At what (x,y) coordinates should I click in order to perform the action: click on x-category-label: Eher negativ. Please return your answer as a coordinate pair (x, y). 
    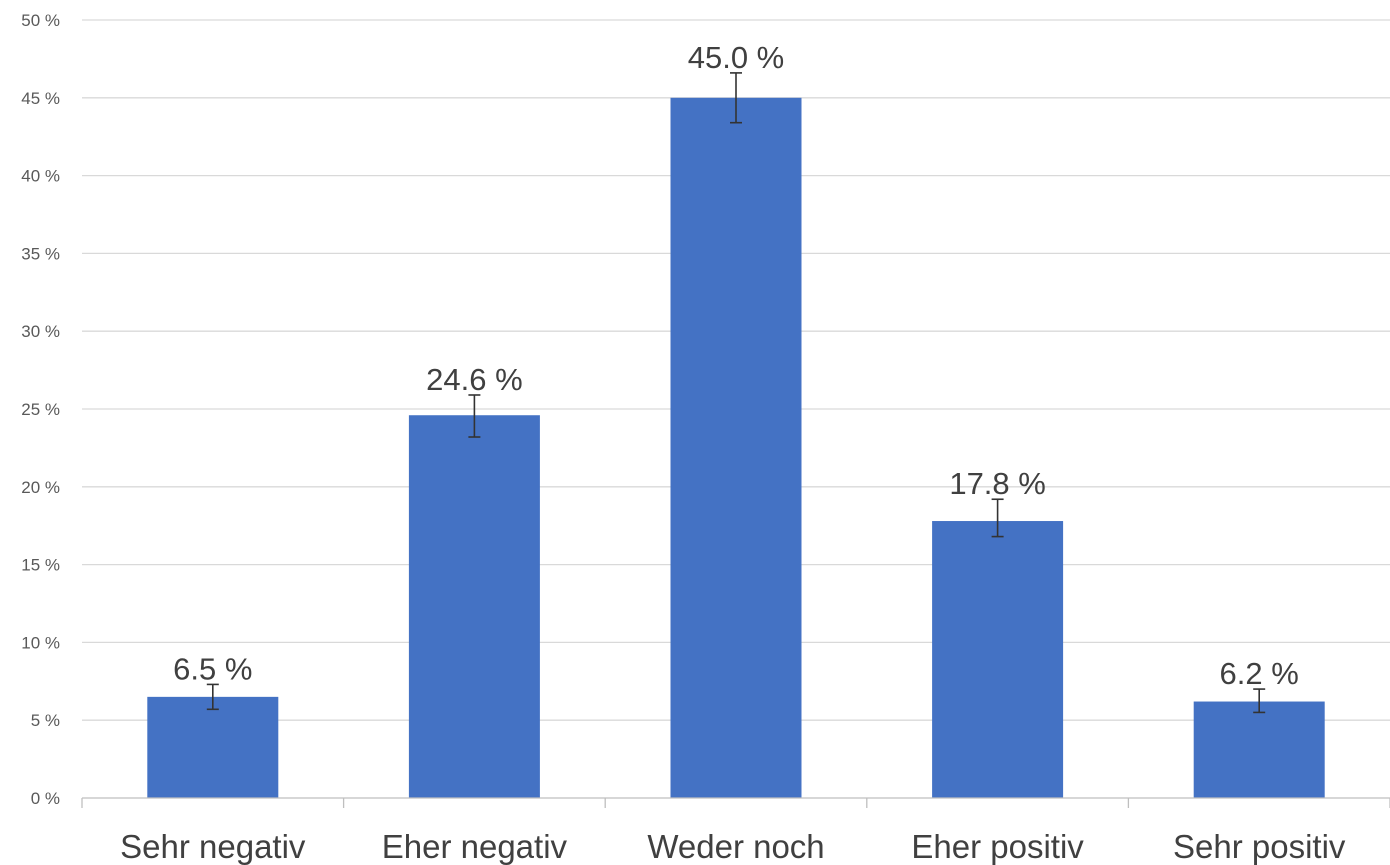
    Looking at the image, I should click on (475, 846).